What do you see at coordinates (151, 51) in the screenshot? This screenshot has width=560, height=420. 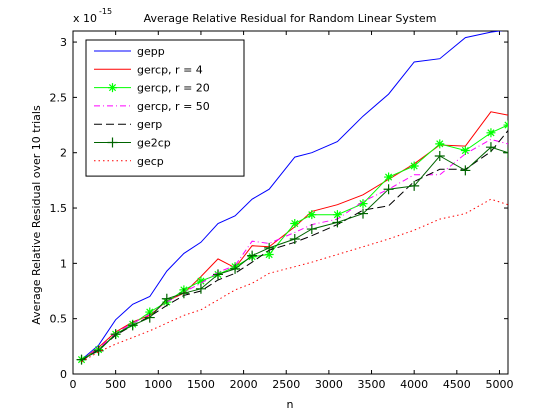 I see `legend-label: gepp` at bounding box center [151, 51].